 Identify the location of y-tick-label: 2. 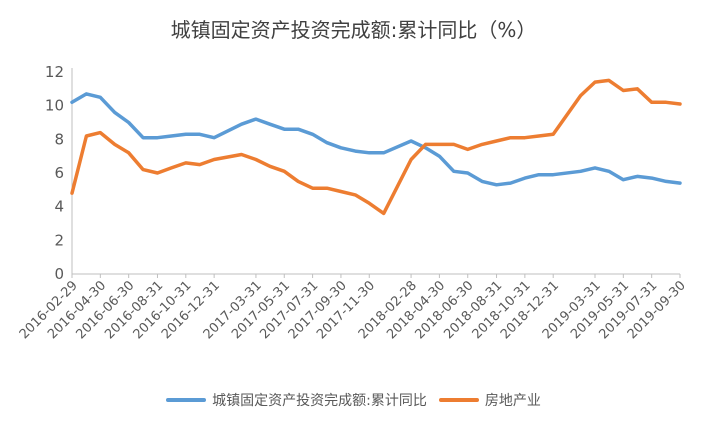
(59, 240).